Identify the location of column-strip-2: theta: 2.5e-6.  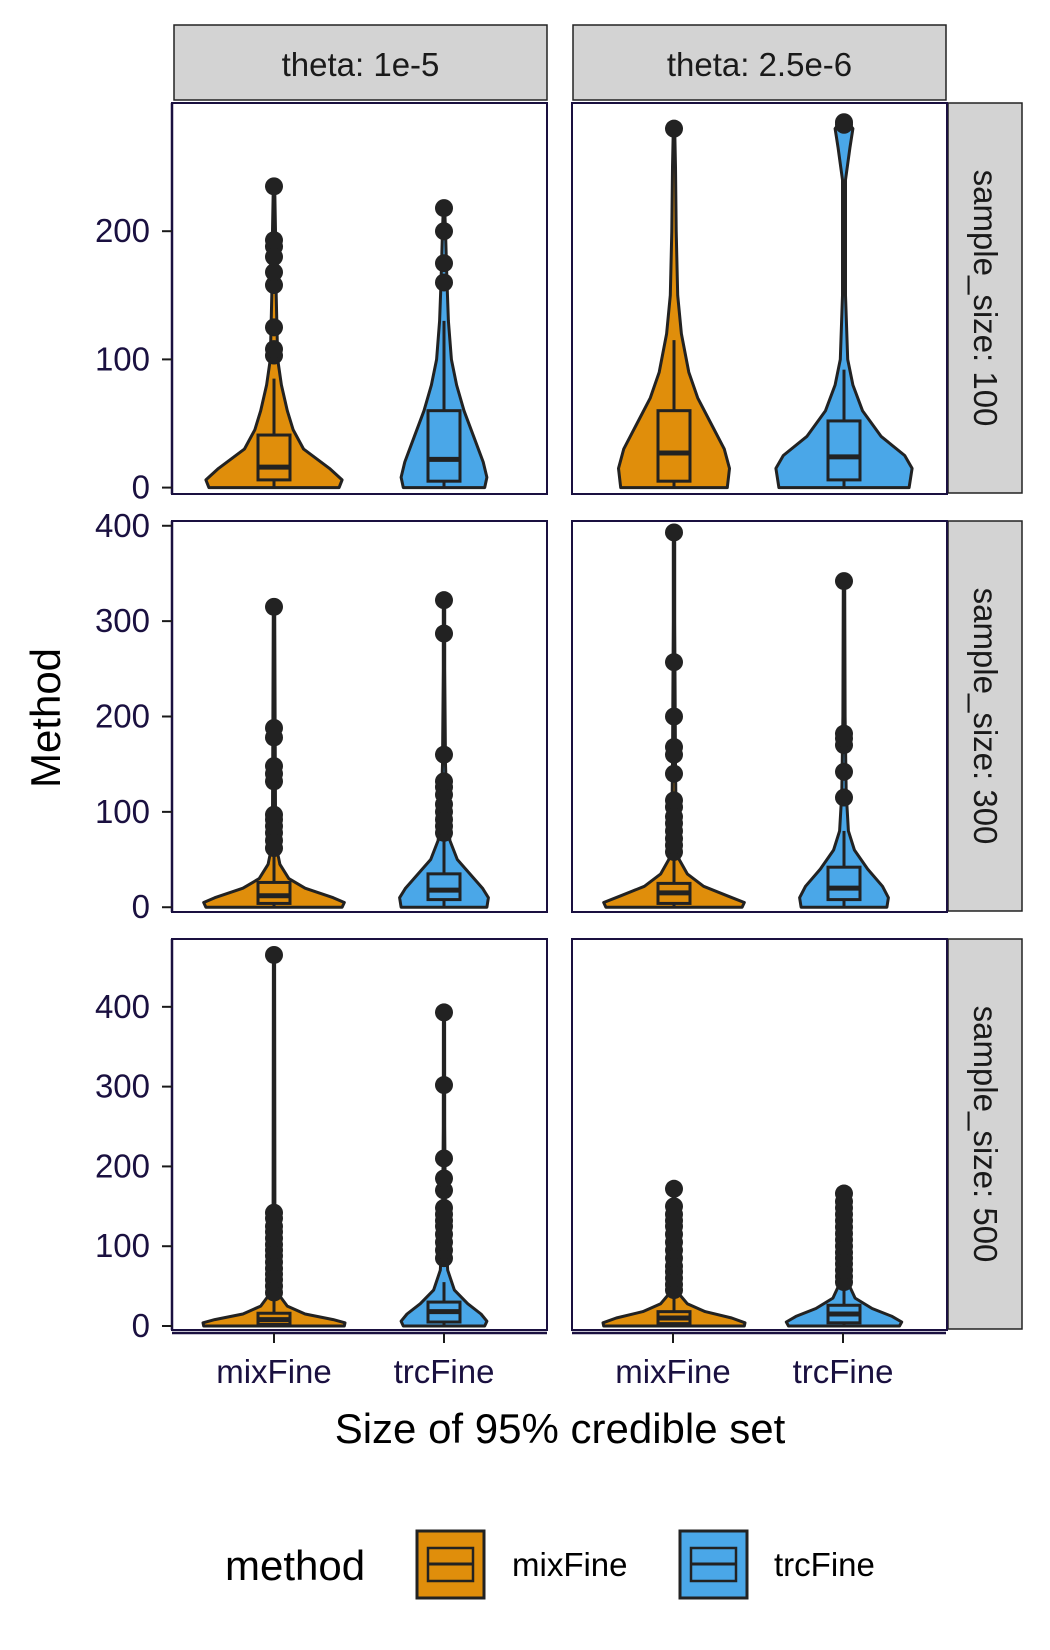
(759, 62).